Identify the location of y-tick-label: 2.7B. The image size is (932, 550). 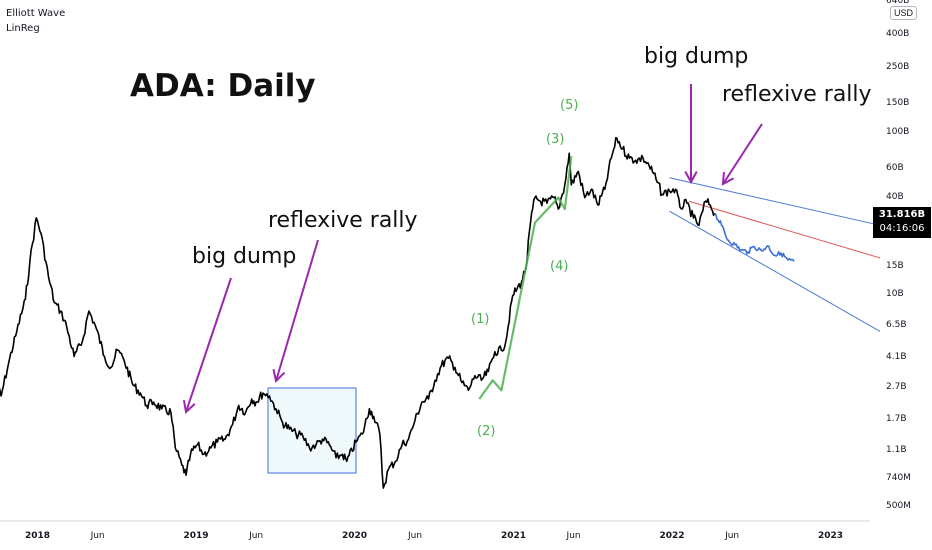
(896, 386).